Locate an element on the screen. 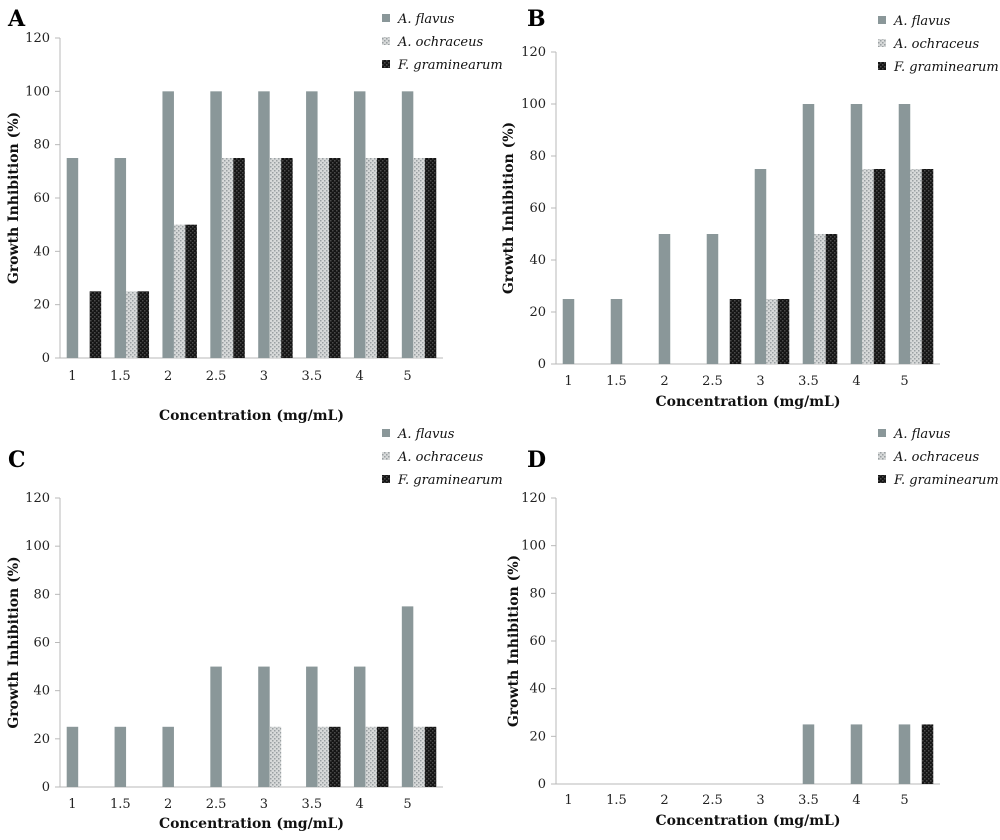 The image size is (1000, 840). panel-b-x-tick-label: 3 is located at coordinates (760, 381).